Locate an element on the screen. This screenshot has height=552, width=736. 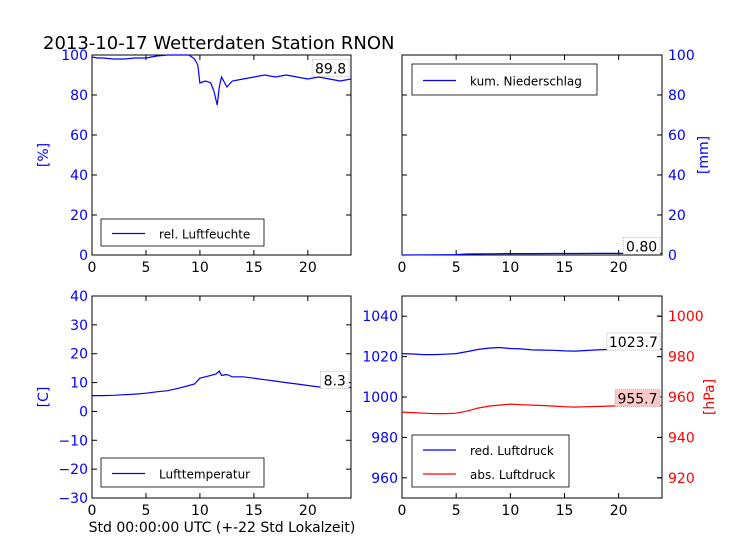
y-tick-label: 80 is located at coordinates (79, 96).